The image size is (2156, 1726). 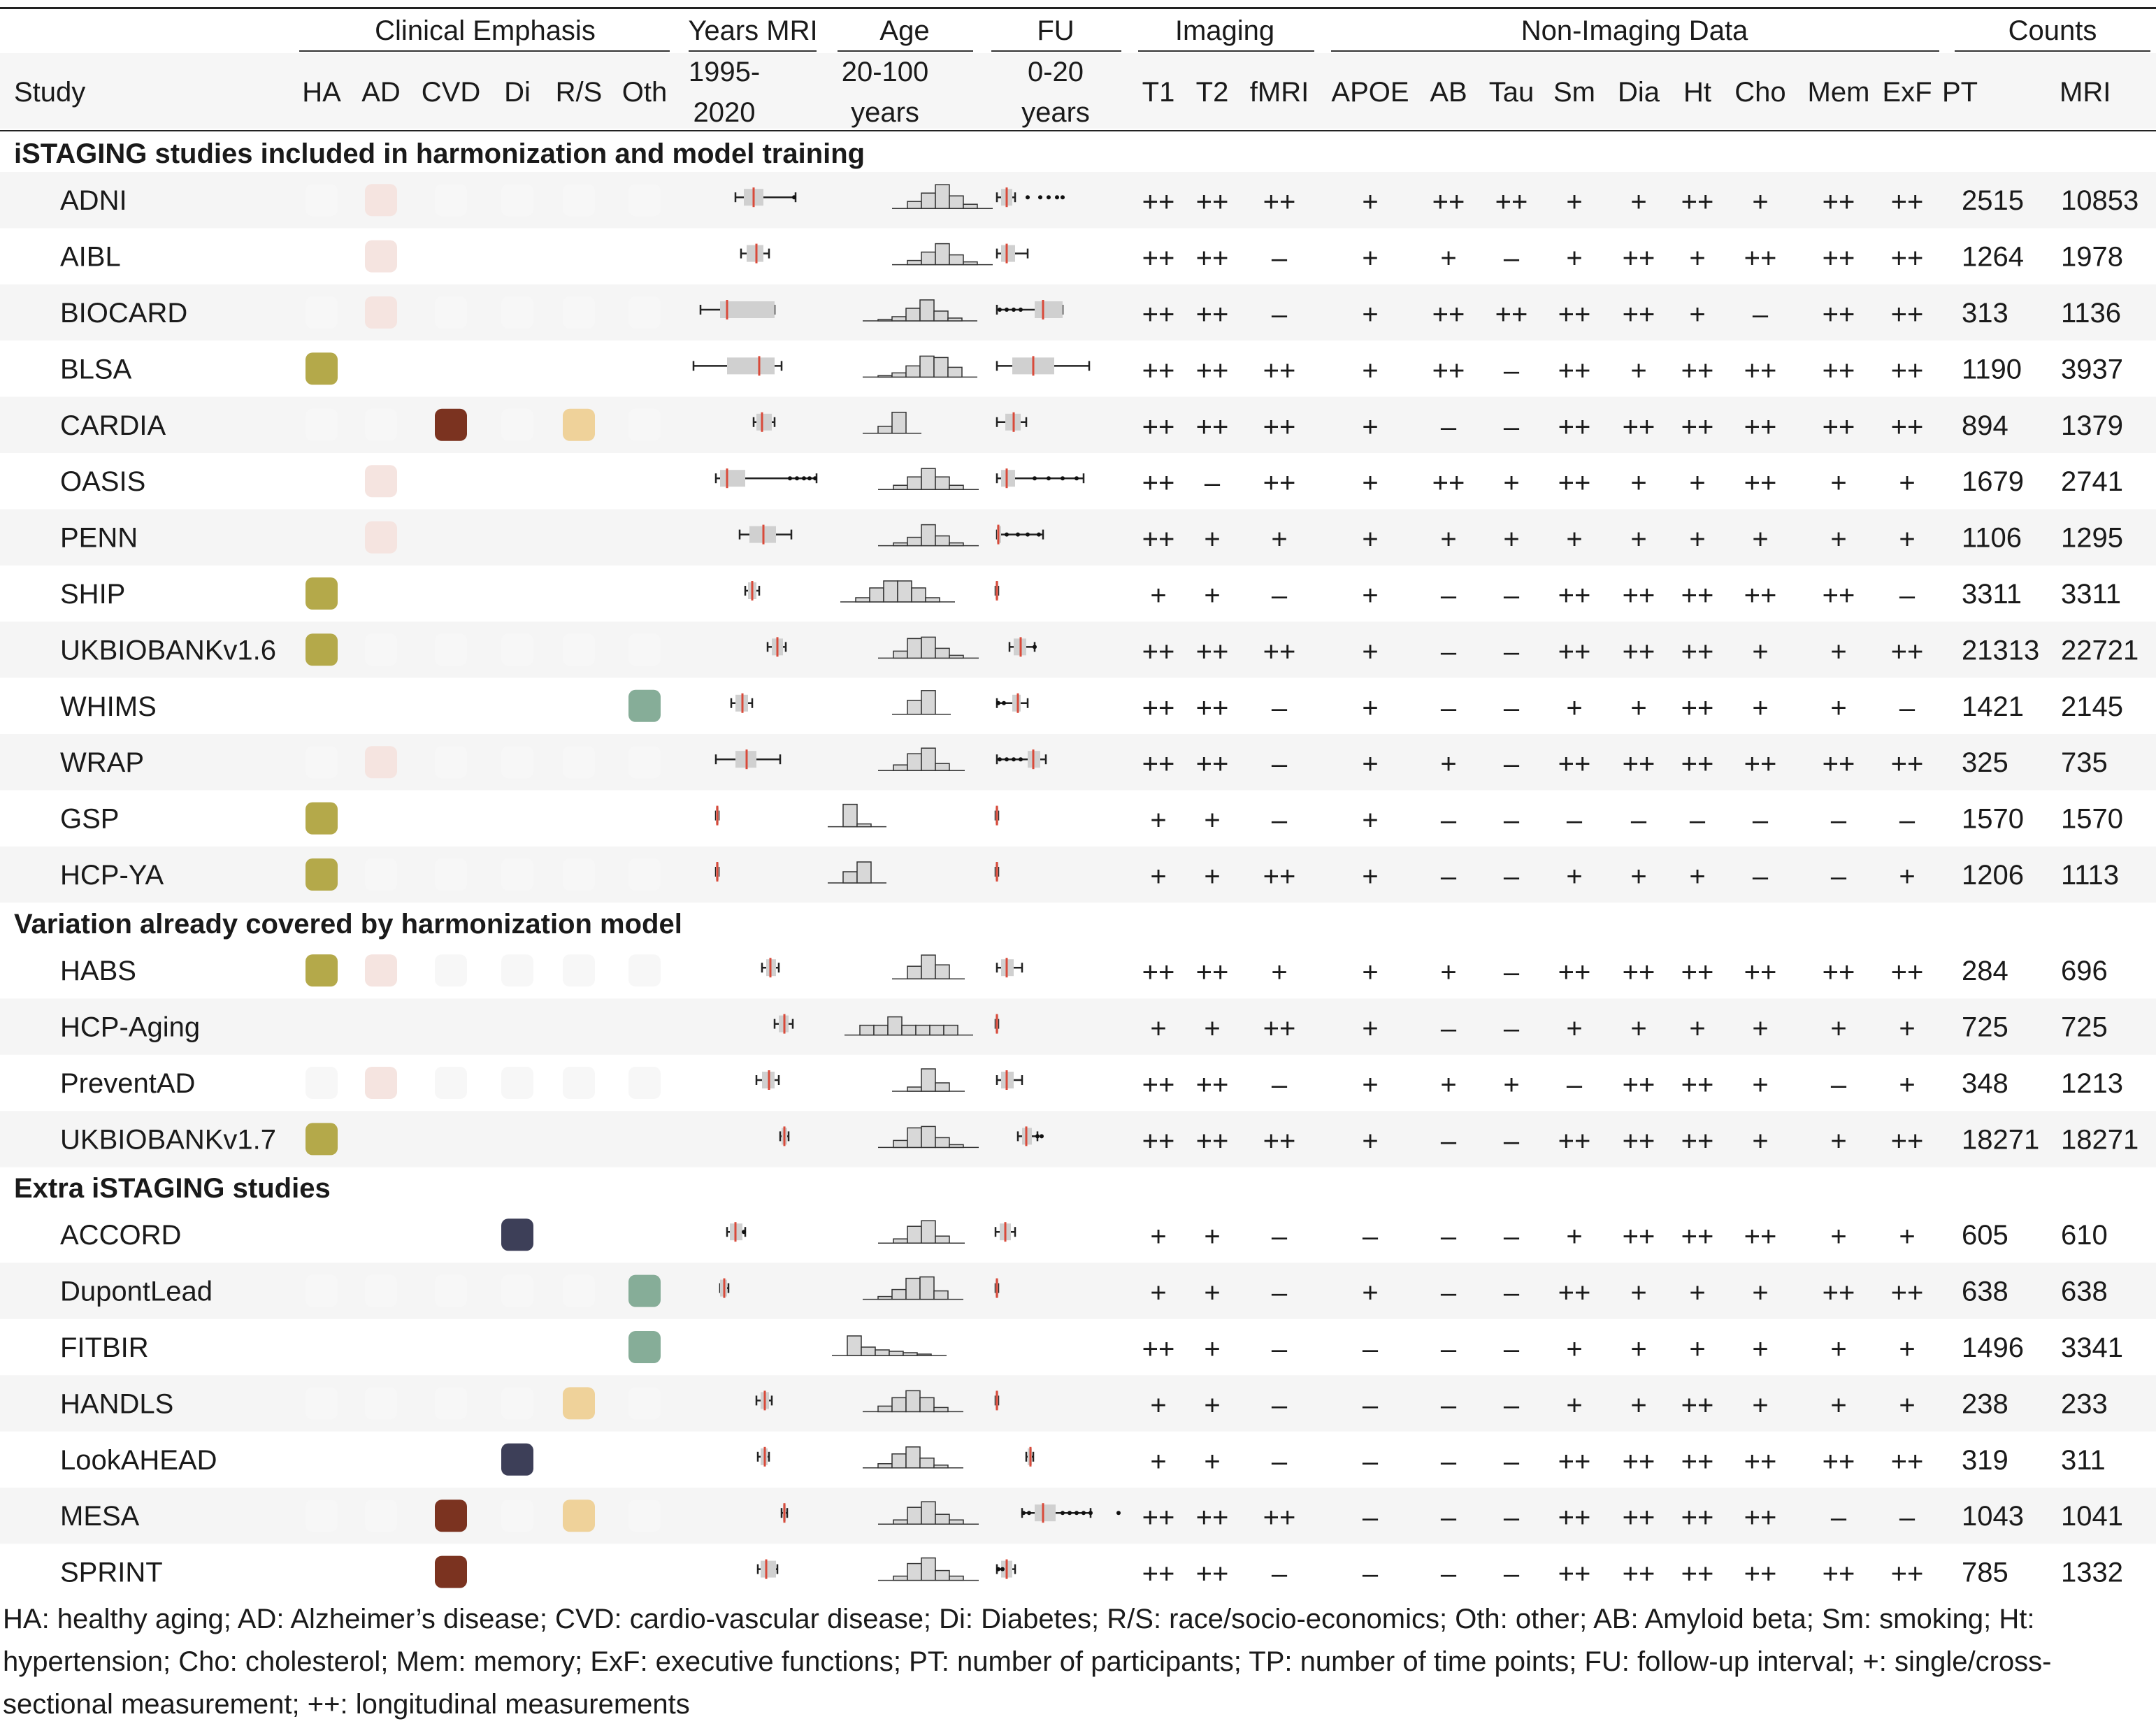 I want to click on data-column-header: T2, so click(x=1212, y=92).